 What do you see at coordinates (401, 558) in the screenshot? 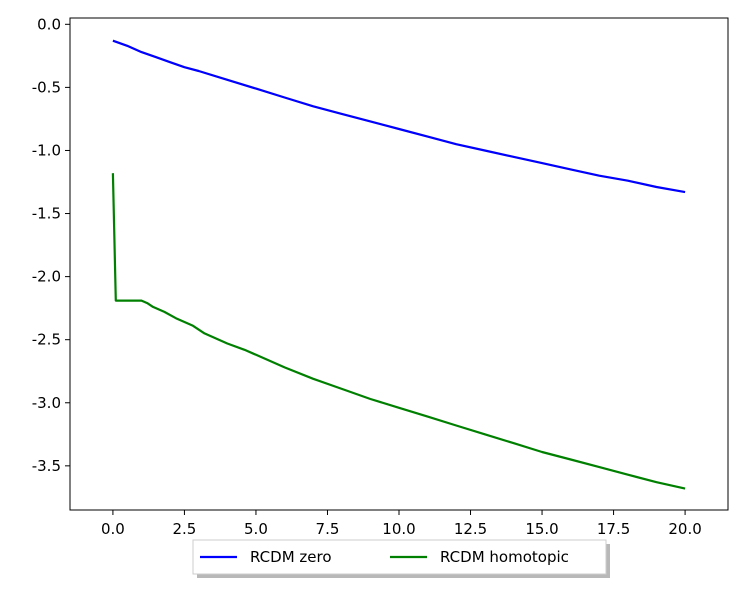
I see `legend: RCDM zero RCDM homotopic` at bounding box center [401, 558].